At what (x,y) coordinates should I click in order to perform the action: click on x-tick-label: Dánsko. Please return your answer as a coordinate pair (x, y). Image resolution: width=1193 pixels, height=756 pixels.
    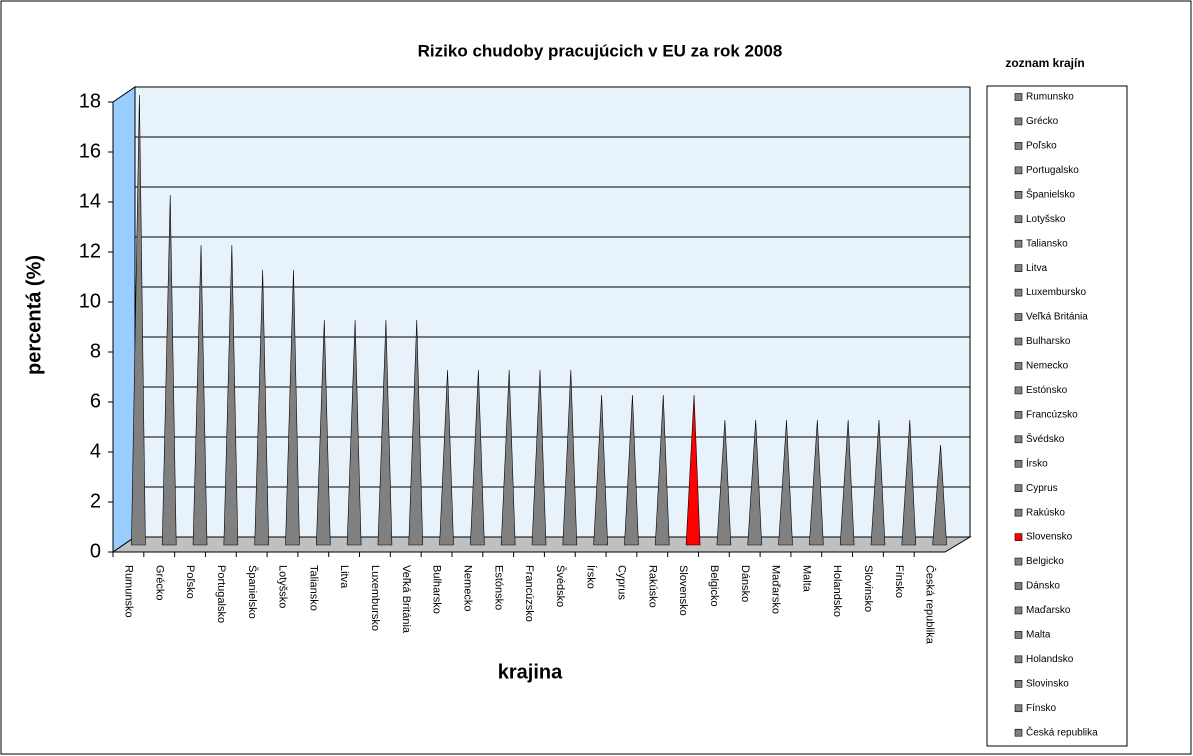
    Looking at the image, I should click on (745, 583).